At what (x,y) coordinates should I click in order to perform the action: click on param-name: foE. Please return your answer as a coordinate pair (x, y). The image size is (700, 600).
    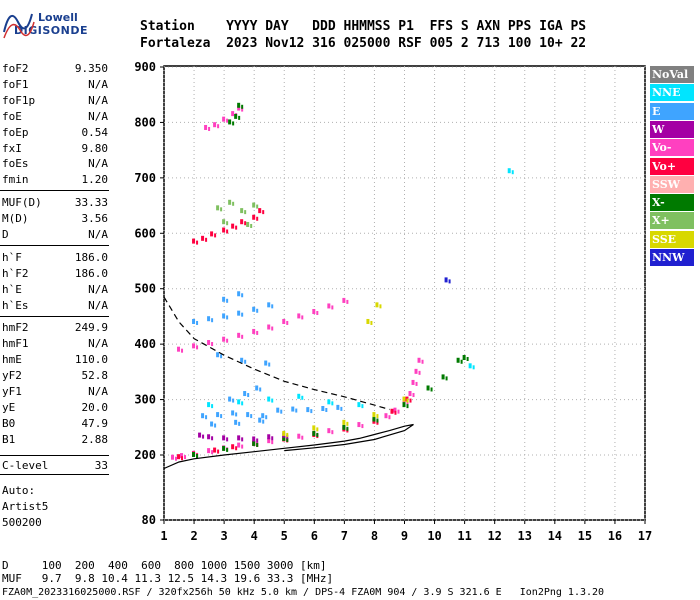
    Looking at the image, I should click on (12, 116).